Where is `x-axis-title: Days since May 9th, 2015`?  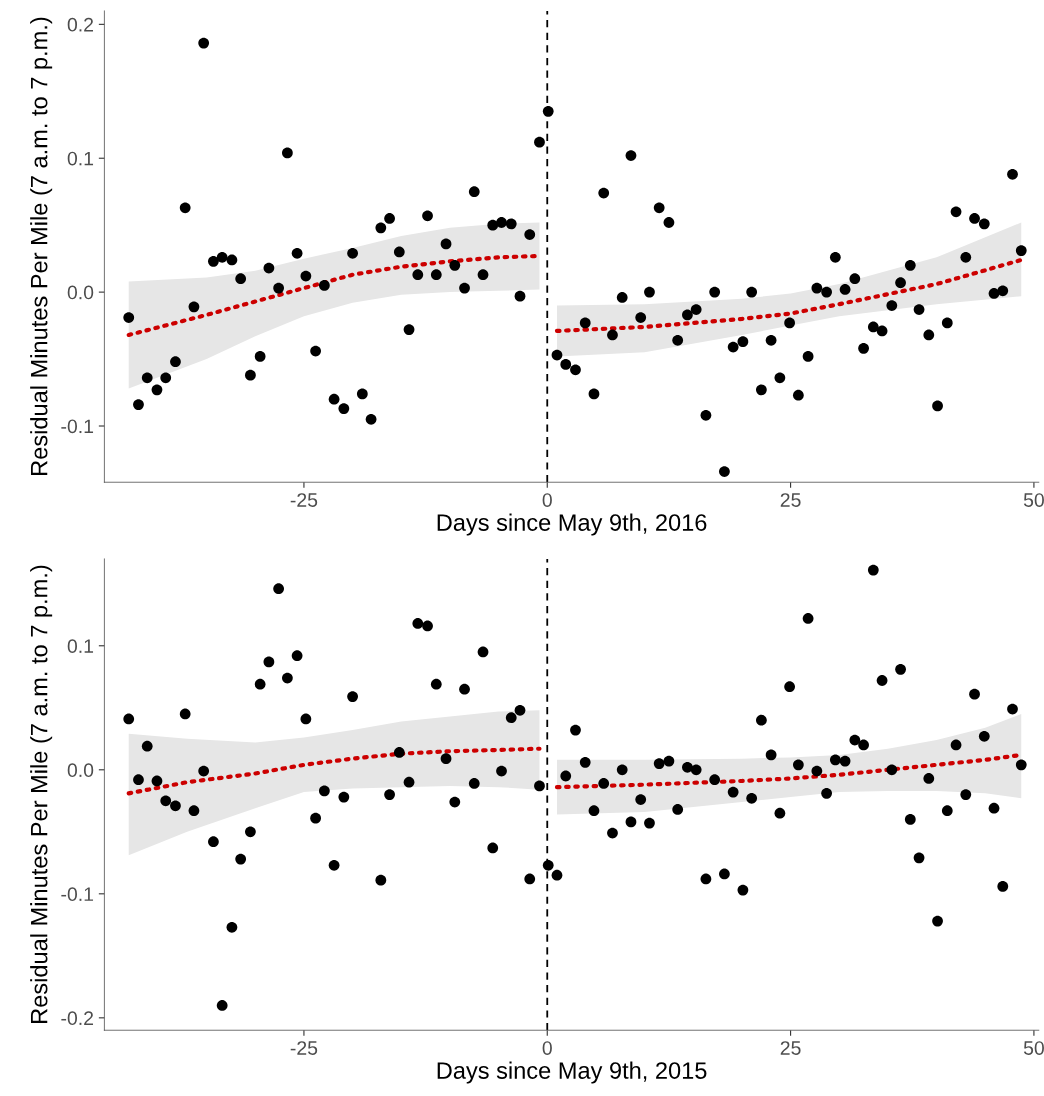
x-axis-title: Days since May 9th, 2015 is located at coordinates (572, 1072).